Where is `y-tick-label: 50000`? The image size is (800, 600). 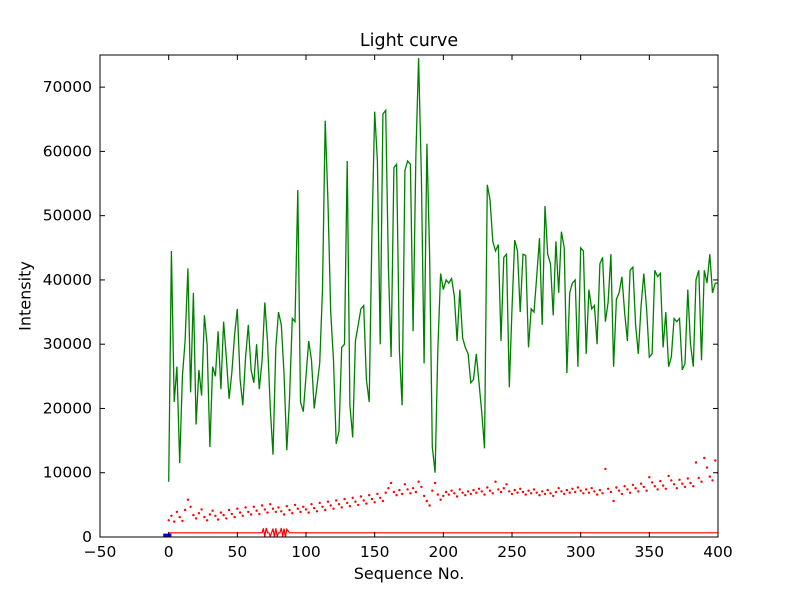 y-tick-label: 50000 is located at coordinates (67, 216).